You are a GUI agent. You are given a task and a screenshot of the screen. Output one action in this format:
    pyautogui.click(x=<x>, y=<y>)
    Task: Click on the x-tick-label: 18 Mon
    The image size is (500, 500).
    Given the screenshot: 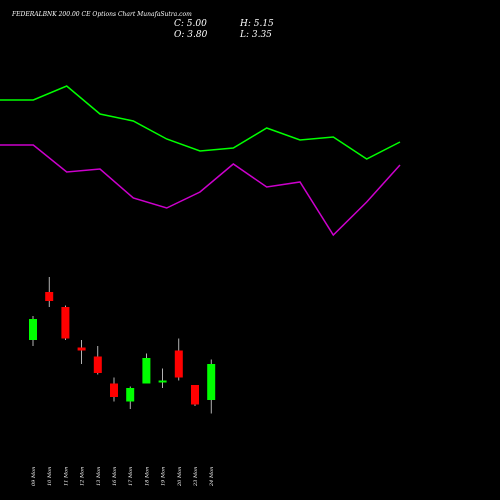 What is the action you would take?
    pyautogui.click(x=147, y=476)
    